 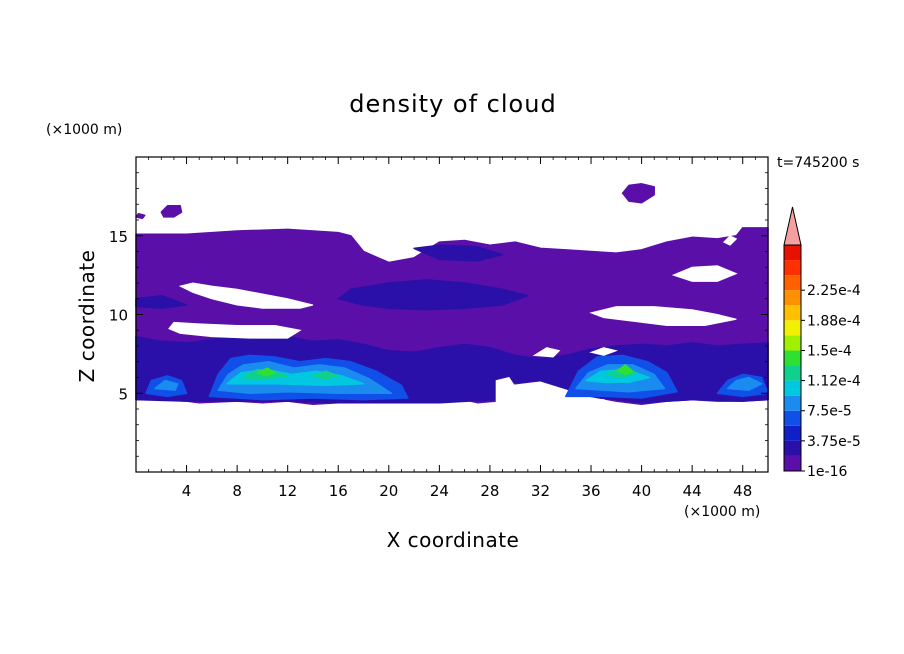 What do you see at coordinates (829, 351) in the screenshot?
I see `colorbar-label: 1.5e-4` at bounding box center [829, 351].